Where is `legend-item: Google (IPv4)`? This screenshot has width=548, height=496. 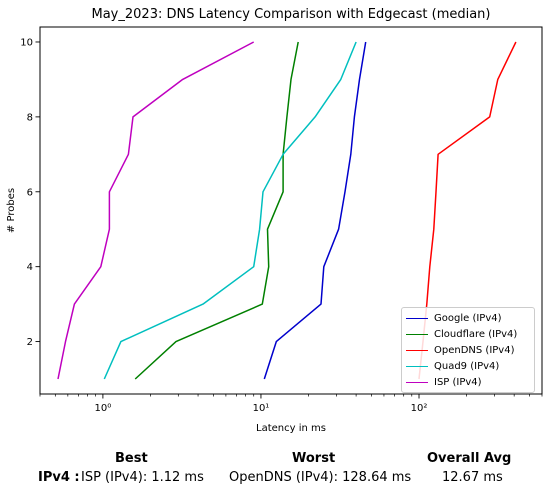
legend-item: Google (IPv4) is located at coordinates (468, 318).